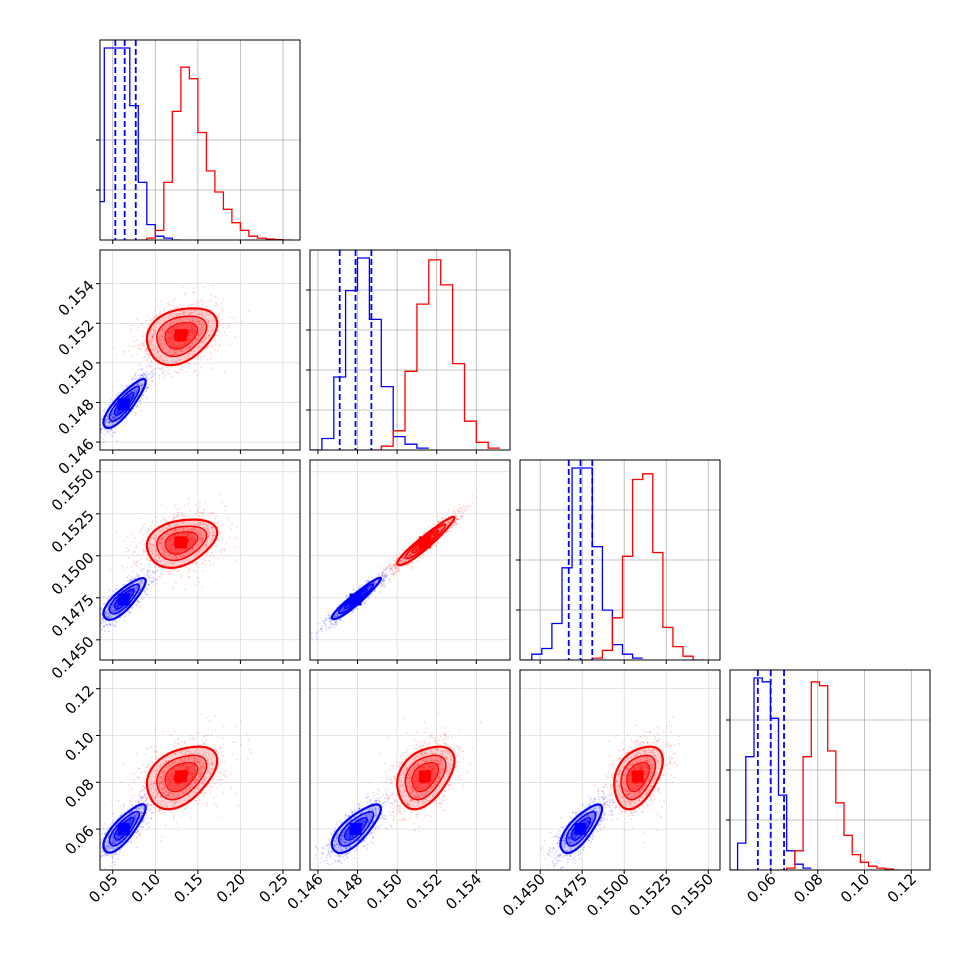 This screenshot has width=970, height=974. What do you see at coordinates (214, 153) in the screenshot?
I see `histogram-red` at bounding box center [214, 153].